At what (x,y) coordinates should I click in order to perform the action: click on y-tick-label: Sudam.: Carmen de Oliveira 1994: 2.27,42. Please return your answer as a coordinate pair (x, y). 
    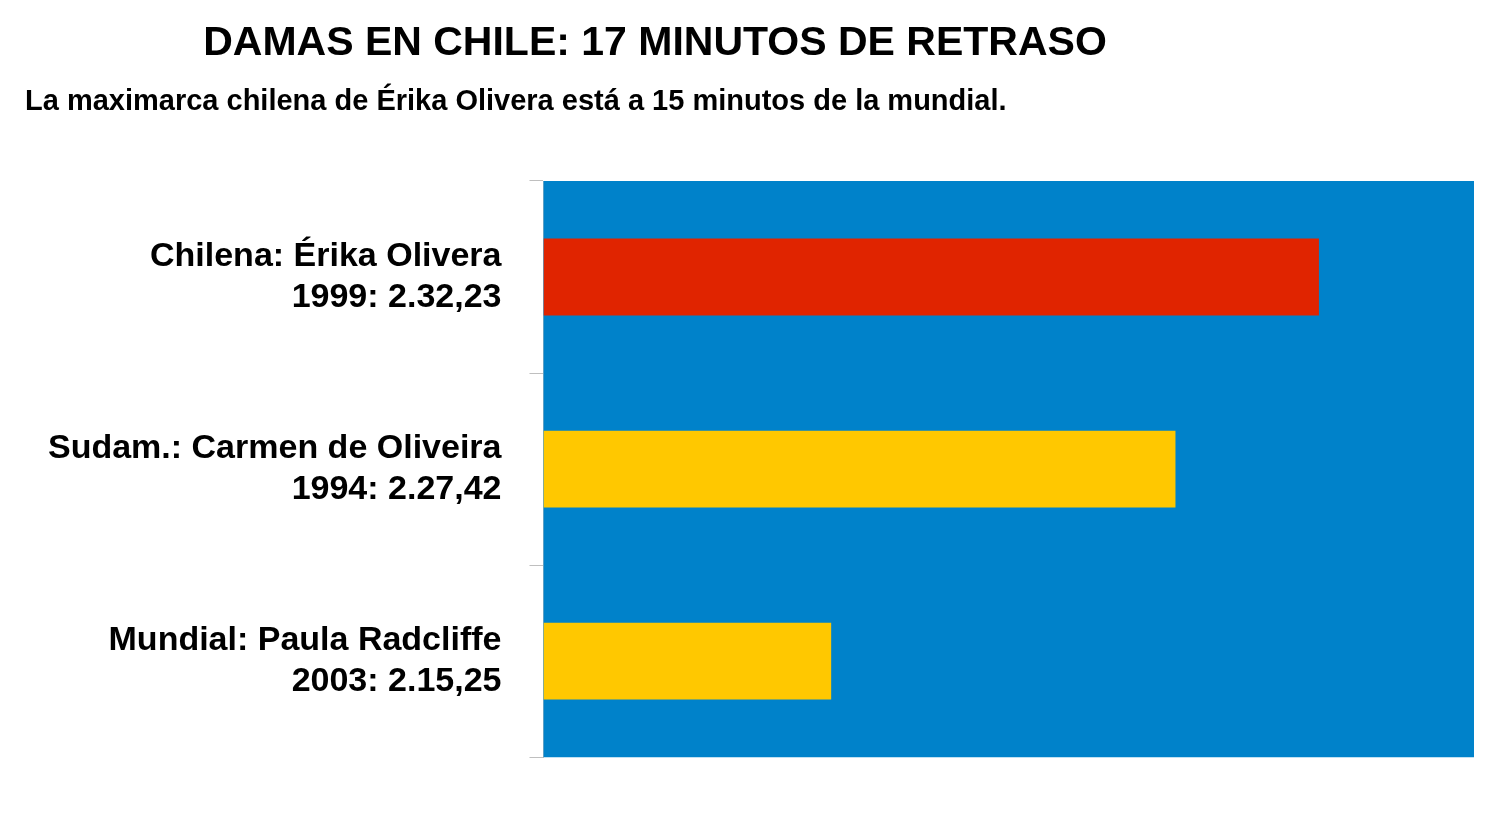
    Looking at the image, I should click on (275, 466).